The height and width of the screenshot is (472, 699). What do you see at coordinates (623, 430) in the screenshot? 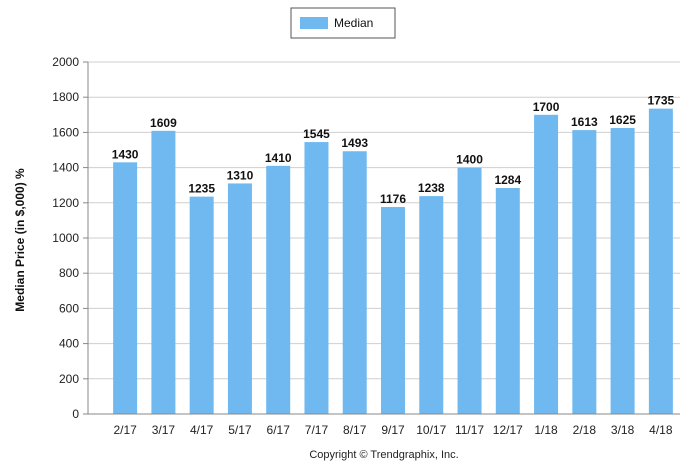
I see `x-tick-label: 3/18` at bounding box center [623, 430].